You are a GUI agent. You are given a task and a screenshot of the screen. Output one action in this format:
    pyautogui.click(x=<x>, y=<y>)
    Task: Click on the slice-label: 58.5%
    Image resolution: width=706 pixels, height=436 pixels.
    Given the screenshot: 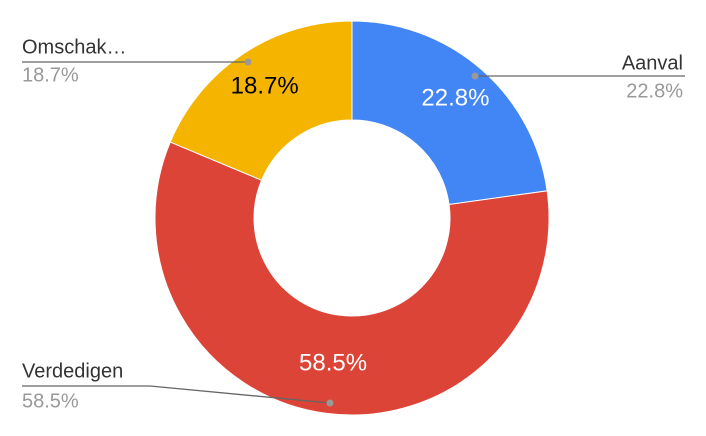 What is the action you would take?
    pyautogui.click(x=333, y=363)
    